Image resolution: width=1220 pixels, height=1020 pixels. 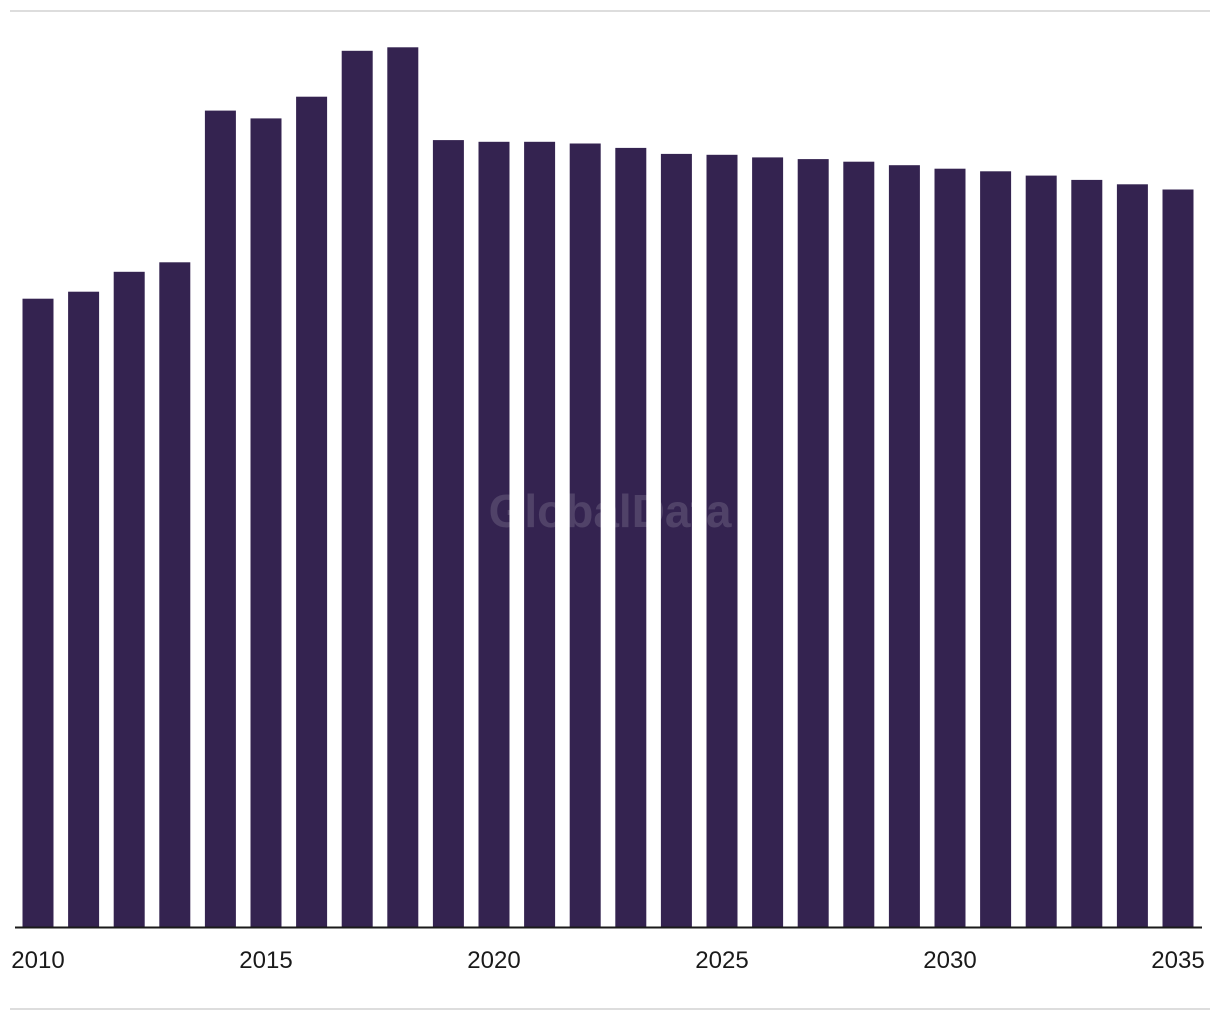 What do you see at coordinates (38, 612) in the screenshot?
I see `bar-2010` at bounding box center [38, 612].